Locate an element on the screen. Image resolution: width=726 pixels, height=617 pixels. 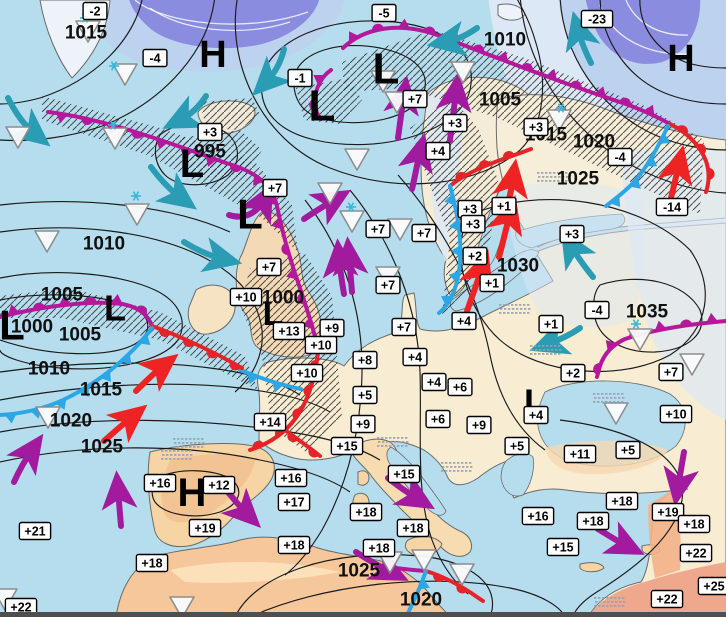
temperature-label: +6 is located at coordinates (460, 387).